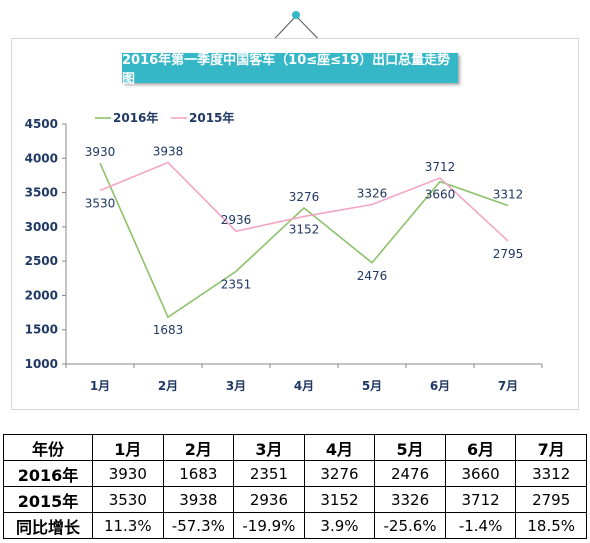 This screenshot has height=543, width=590. I want to click on table-cell: 3326, so click(410, 499).